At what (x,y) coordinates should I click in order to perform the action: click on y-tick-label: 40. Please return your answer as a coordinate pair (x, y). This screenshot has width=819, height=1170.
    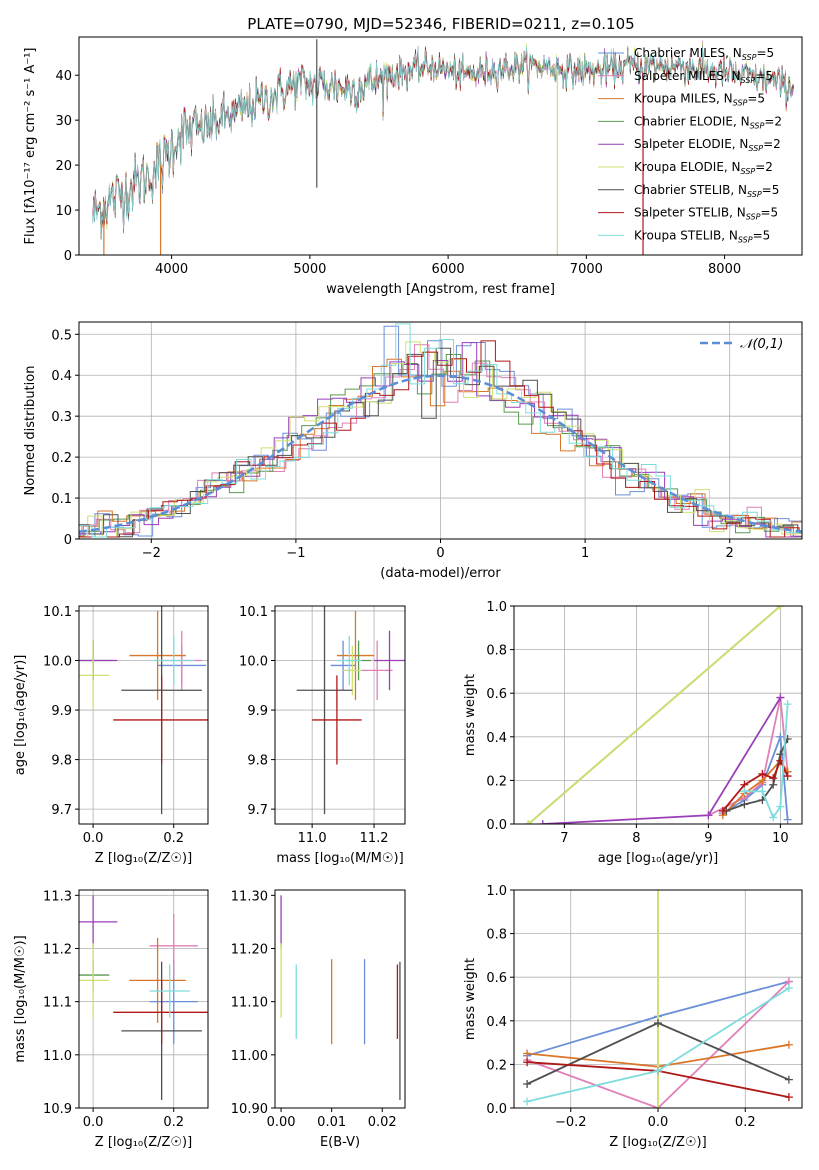
    Looking at the image, I should click on (63, 76).